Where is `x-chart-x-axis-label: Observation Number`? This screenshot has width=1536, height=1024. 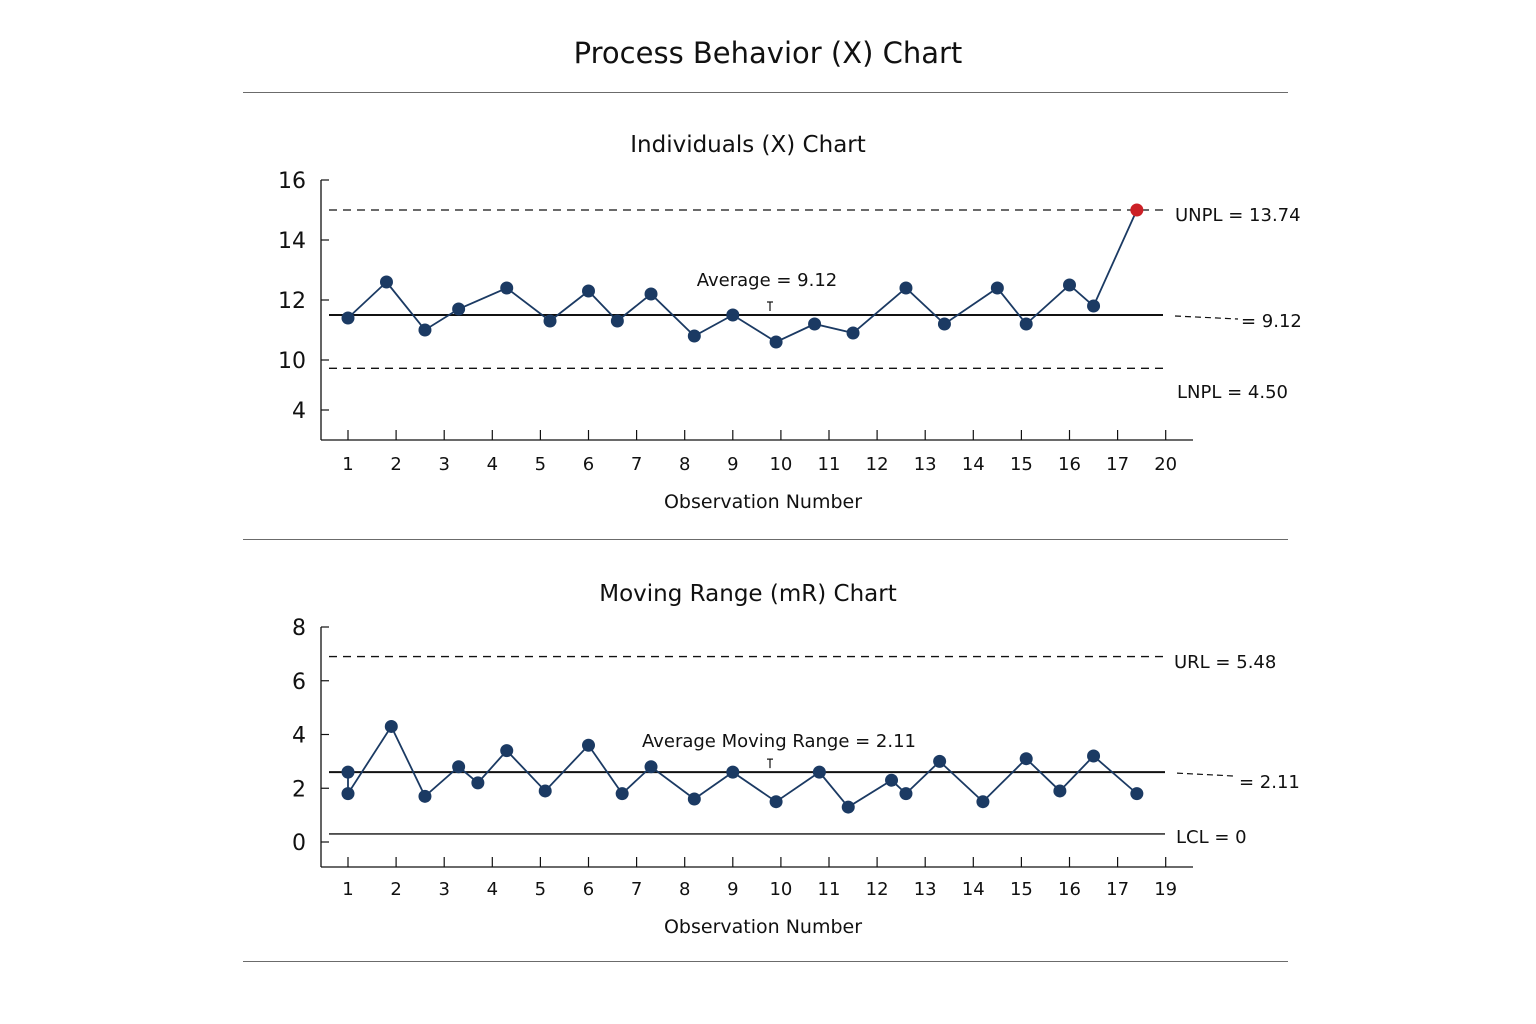
x-chart-x-axis-label: Observation Number is located at coordinates (763, 502).